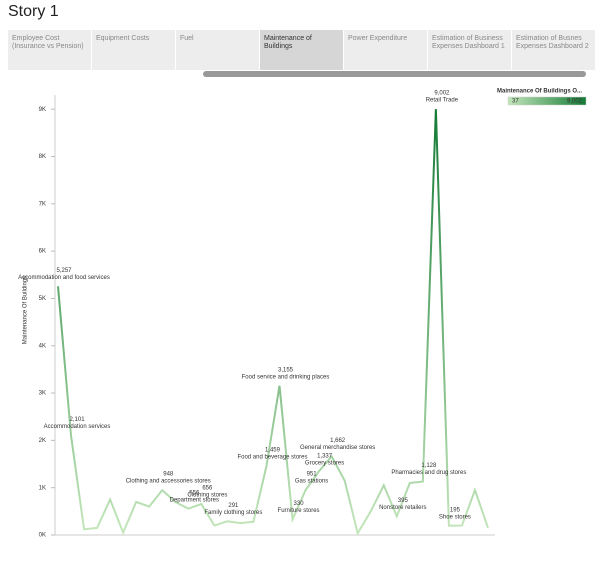 Image resolution: width=600 pixels, height=563 pixels. I want to click on point-label: Food and beverage stores, so click(272, 458).